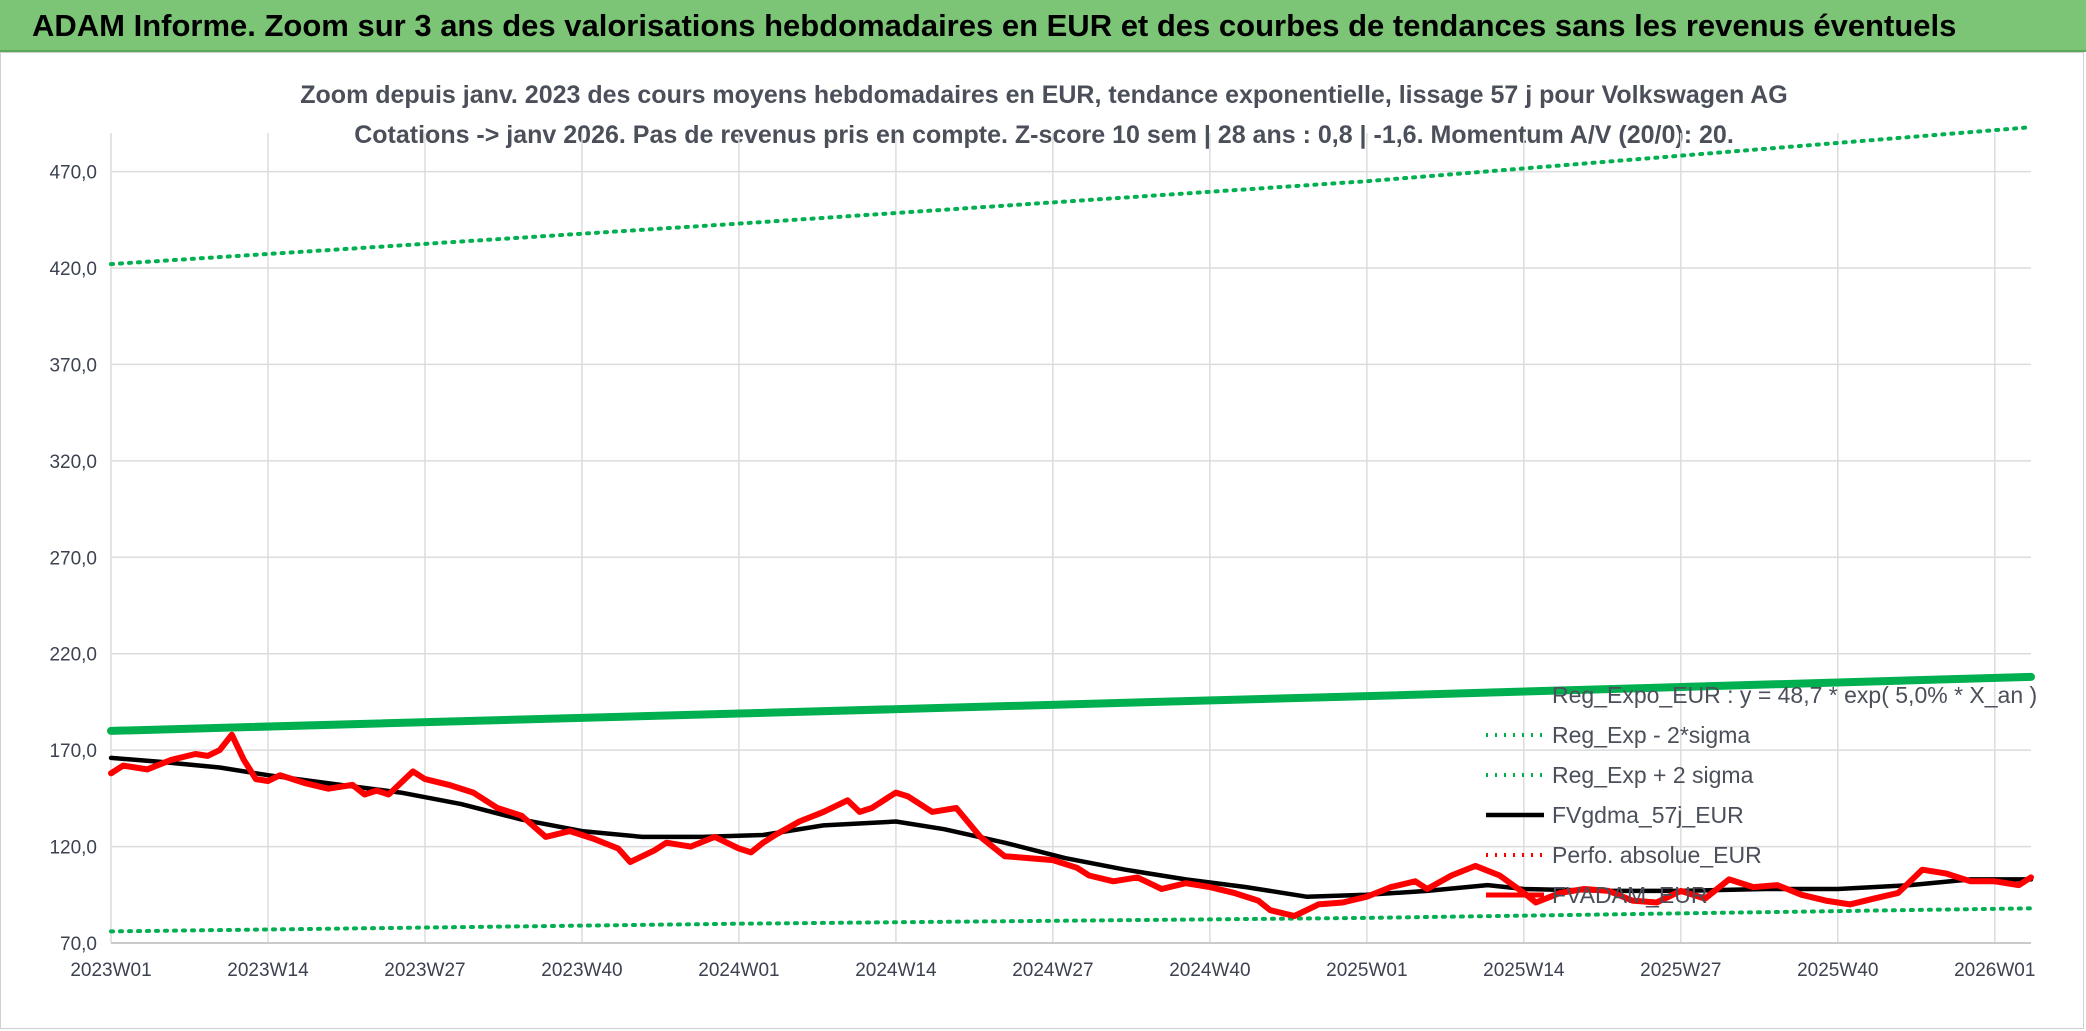 The image size is (2086, 1031). What do you see at coordinates (73, 269) in the screenshot?
I see `y-tick-label: 420,0` at bounding box center [73, 269].